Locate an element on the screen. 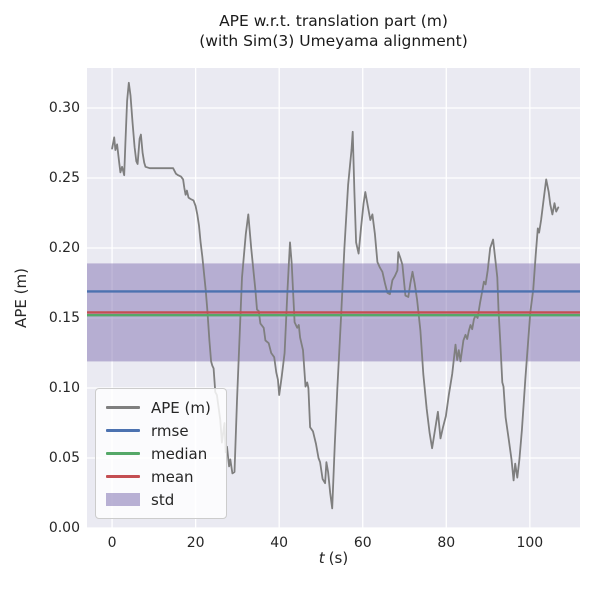 This screenshot has width=600, height=600. chart-title-line2: (with Sim(3) Umeyama alignment) is located at coordinates (333, 41).